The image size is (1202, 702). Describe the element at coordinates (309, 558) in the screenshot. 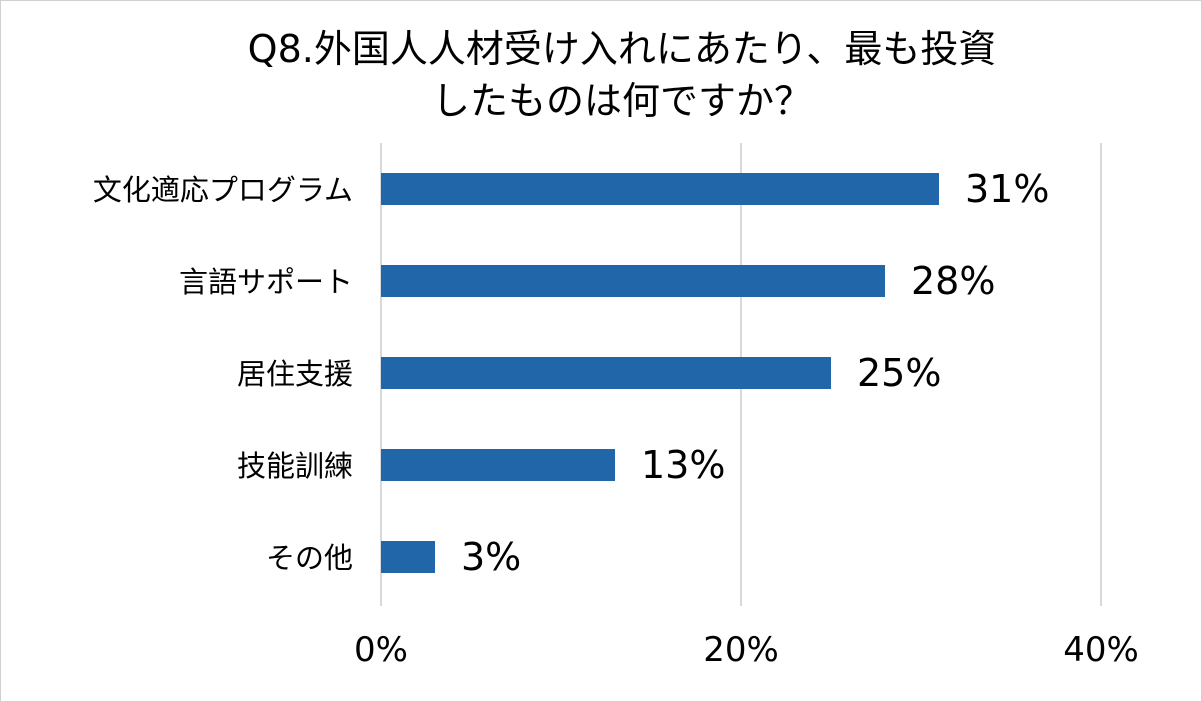

I see `category-label: その他` at that location.